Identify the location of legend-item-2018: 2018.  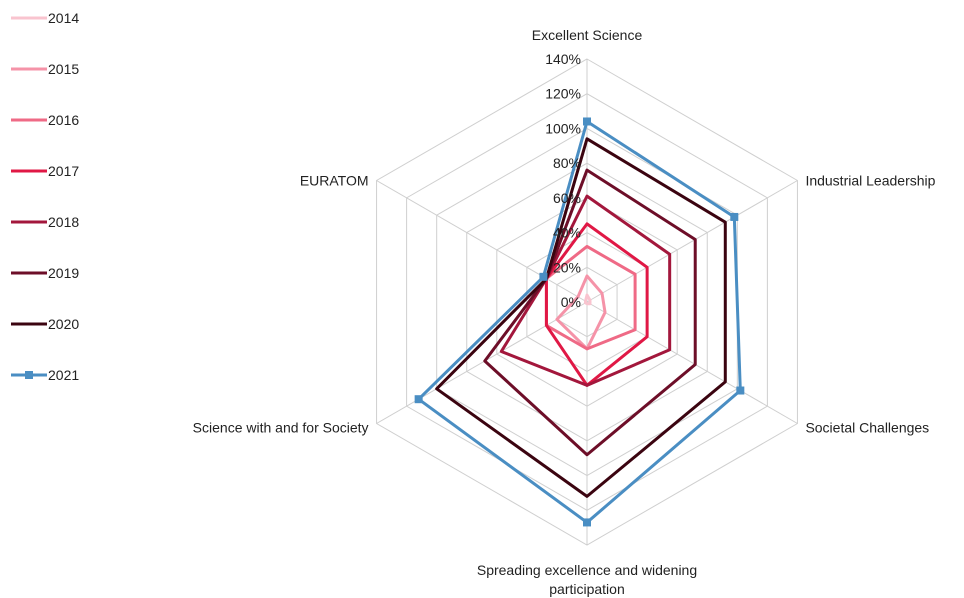
(44, 222).